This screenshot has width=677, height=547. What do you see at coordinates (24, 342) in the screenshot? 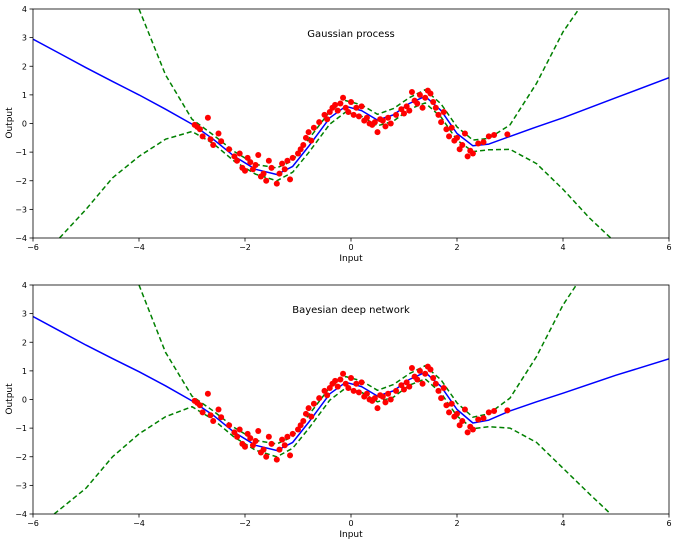
I see `bdn-ytick-label: 2` at bounding box center [24, 342].